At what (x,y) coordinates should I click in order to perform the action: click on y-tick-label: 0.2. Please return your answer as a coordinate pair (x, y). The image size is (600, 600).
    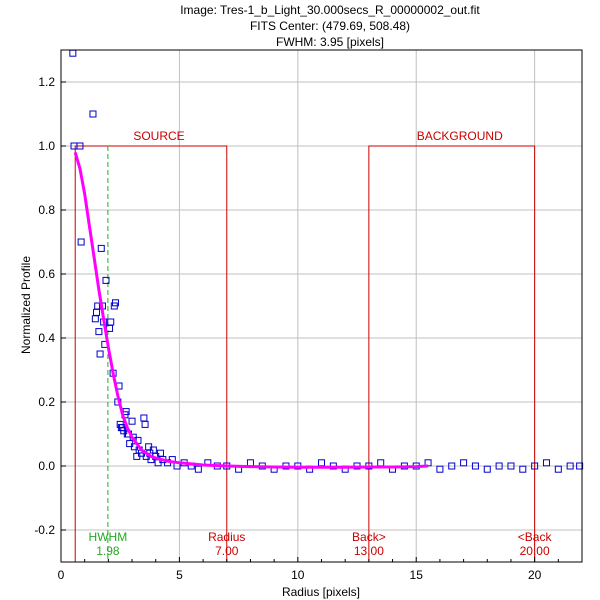
    Looking at the image, I should click on (46, 402).